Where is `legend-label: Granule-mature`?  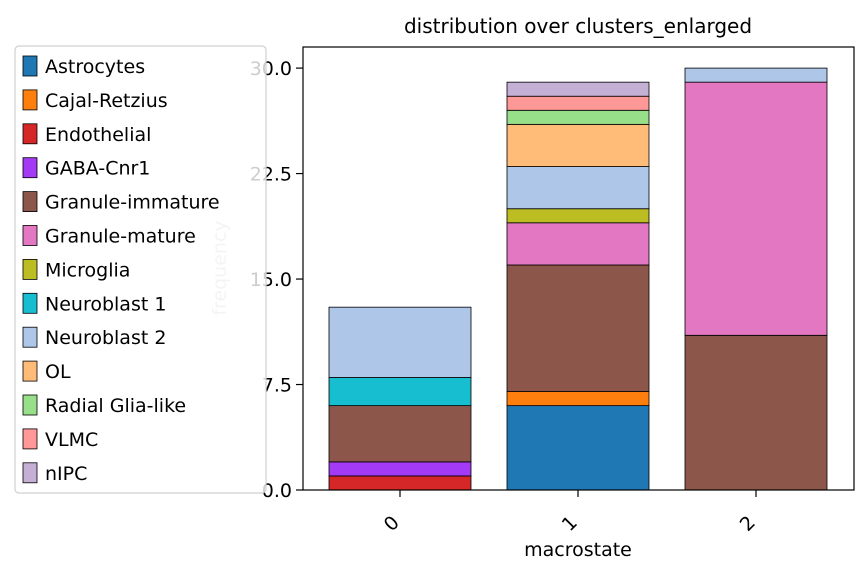 legend-label: Granule-mature is located at coordinates (120, 237).